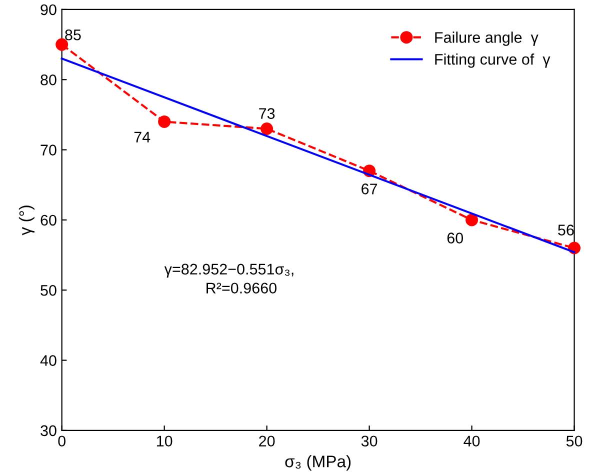 The width and height of the screenshot is (589, 473). I want to click on y-tick-label: 60, so click(48, 220).